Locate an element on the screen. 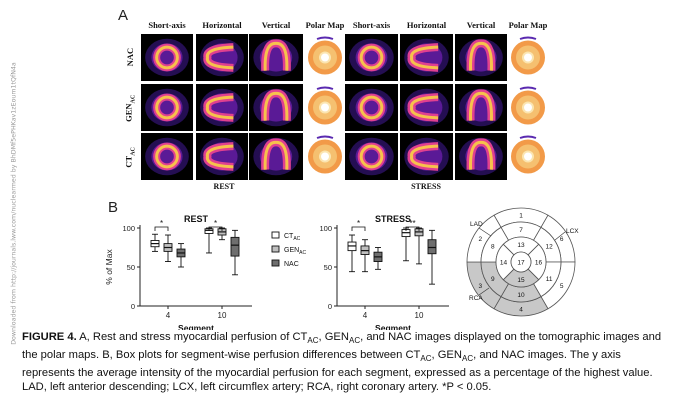 This screenshot has height=405, width=680. chart-title: REST is located at coordinates (196, 219).